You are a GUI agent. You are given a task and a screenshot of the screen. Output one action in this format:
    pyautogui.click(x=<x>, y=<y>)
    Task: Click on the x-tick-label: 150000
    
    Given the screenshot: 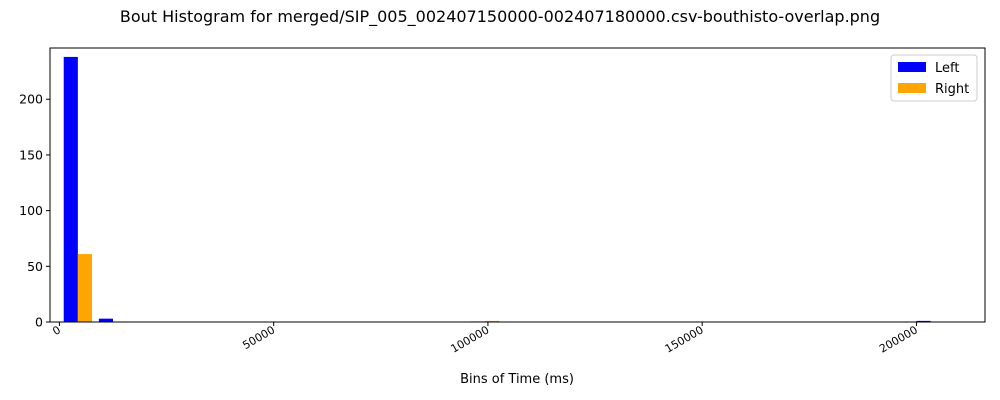 What is the action you would take?
    pyautogui.click(x=684, y=339)
    